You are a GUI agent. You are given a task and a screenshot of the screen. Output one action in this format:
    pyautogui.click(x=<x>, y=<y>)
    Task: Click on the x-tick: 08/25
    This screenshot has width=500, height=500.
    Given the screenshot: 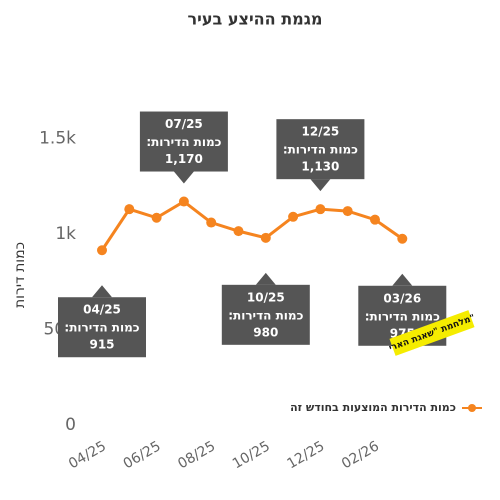 What is the action you would take?
    pyautogui.click(x=196, y=455)
    